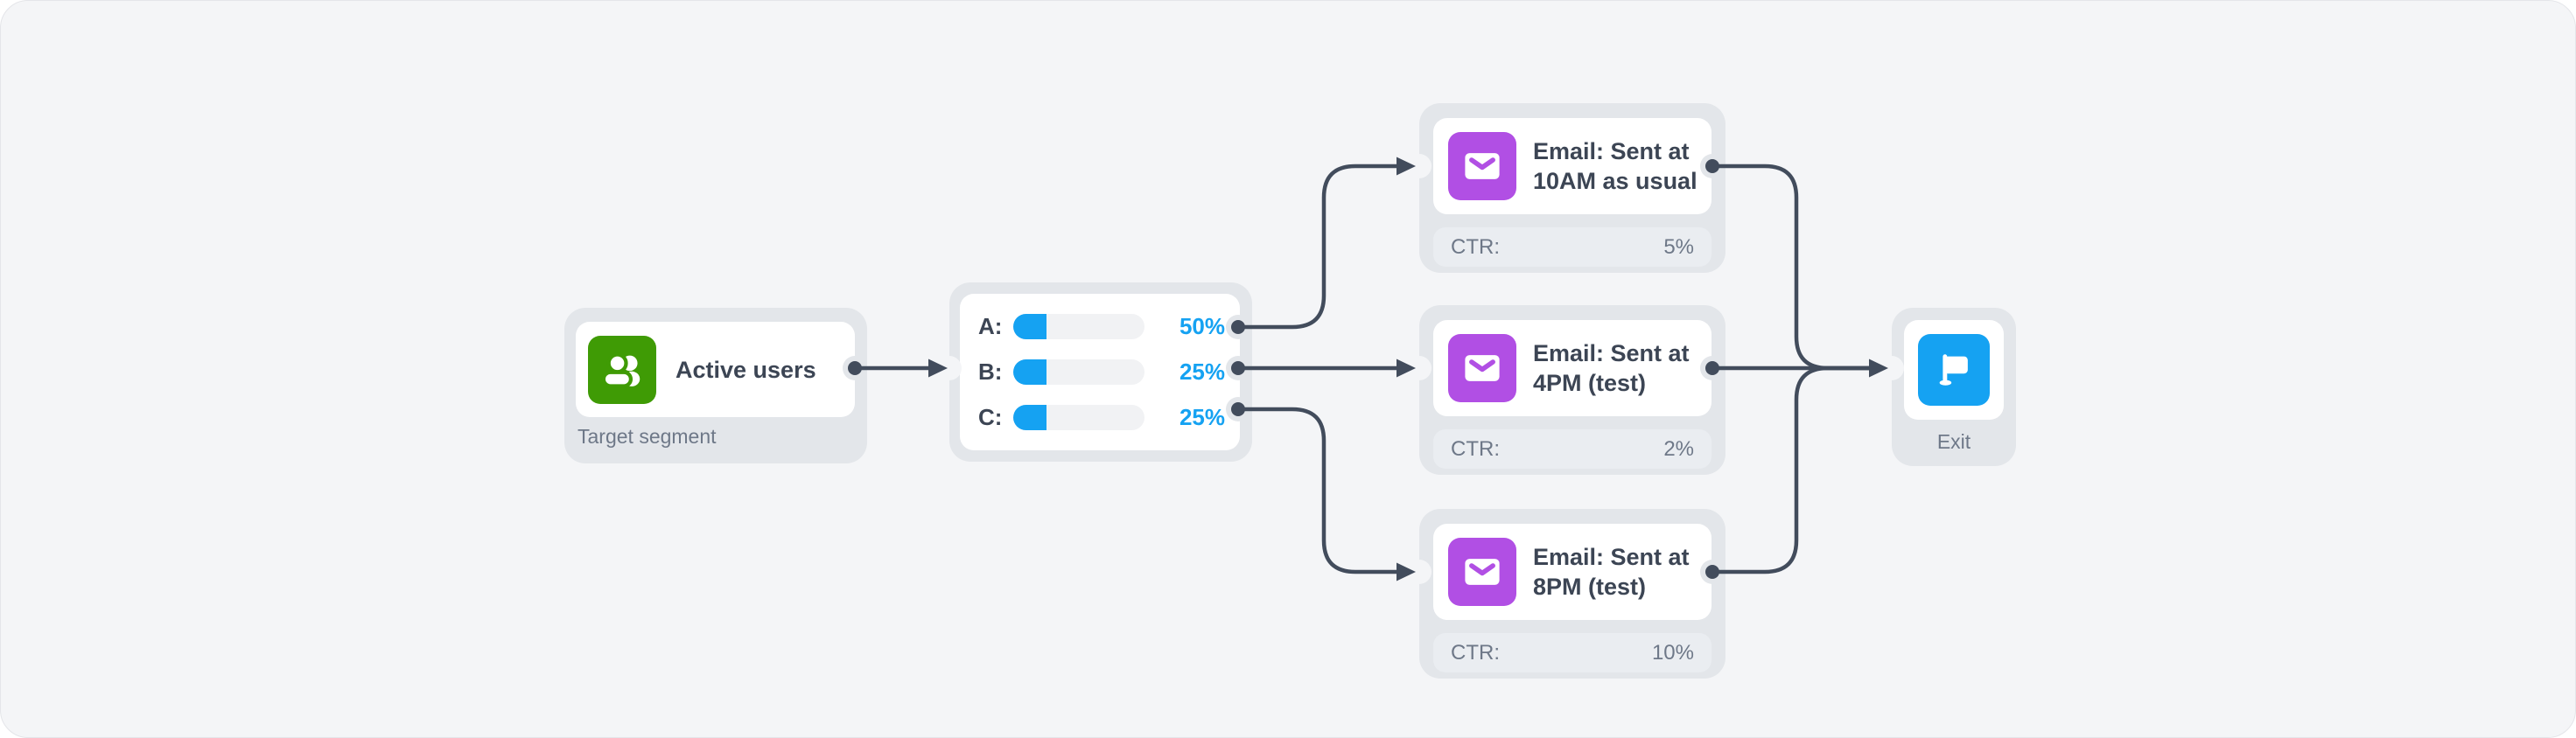 The image size is (2576, 738). What do you see at coordinates (1572, 652) in the screenshot?
I see `email-3-ctr-pill: CTR: 10%` at bounding box center [1572, 652].